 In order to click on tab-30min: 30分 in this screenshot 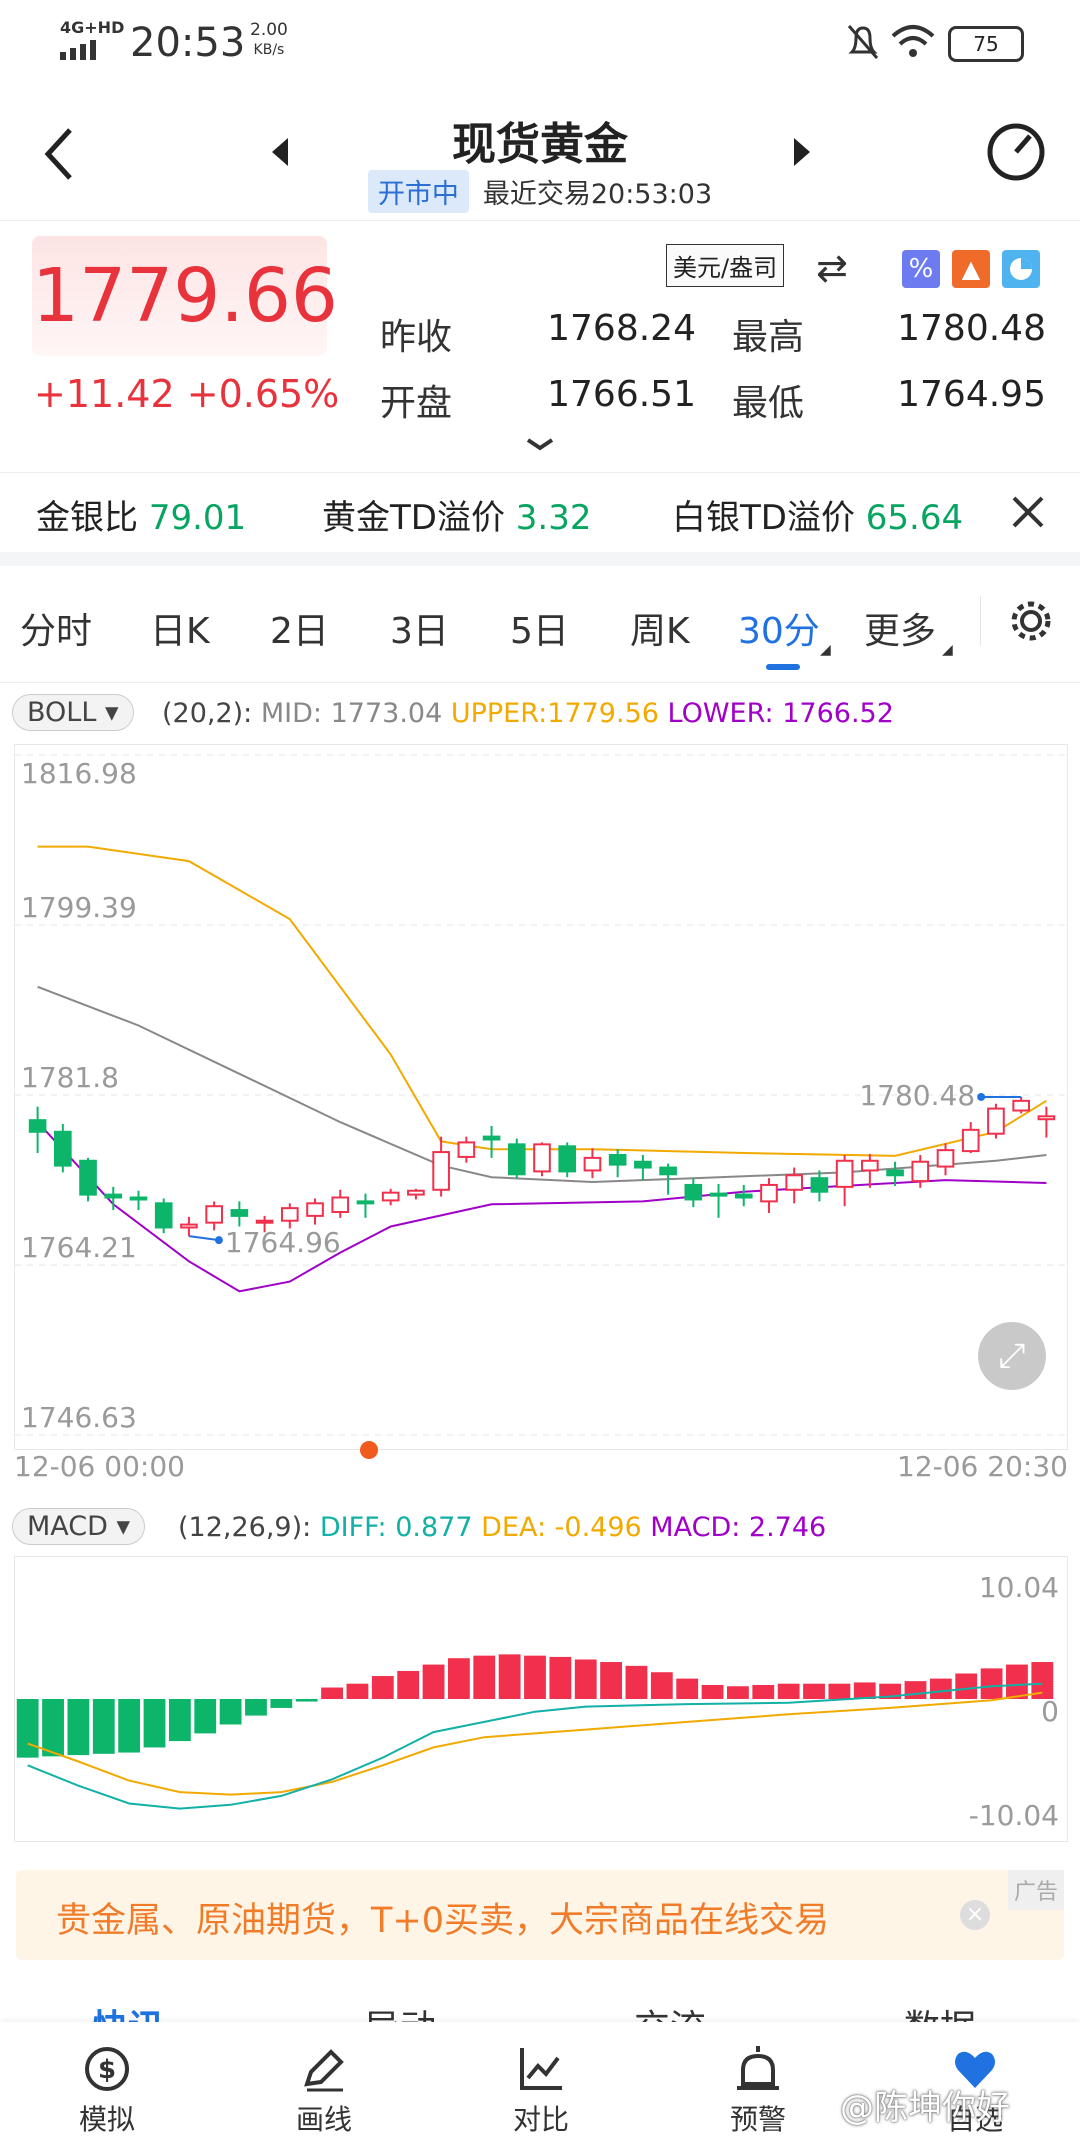, I will do `click(779, 631)`.